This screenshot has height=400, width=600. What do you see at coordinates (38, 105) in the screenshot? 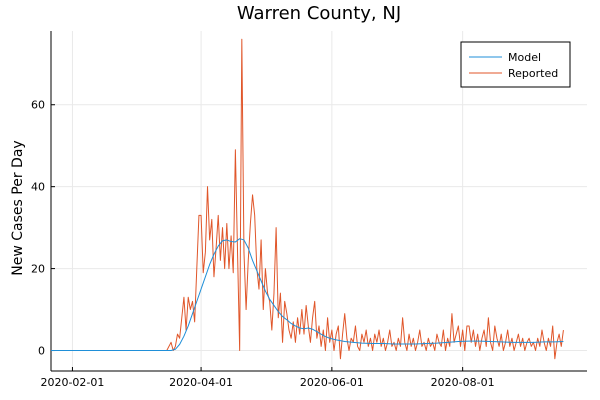
I see `y-tick-label: 60` at bounding box center [38, 105].